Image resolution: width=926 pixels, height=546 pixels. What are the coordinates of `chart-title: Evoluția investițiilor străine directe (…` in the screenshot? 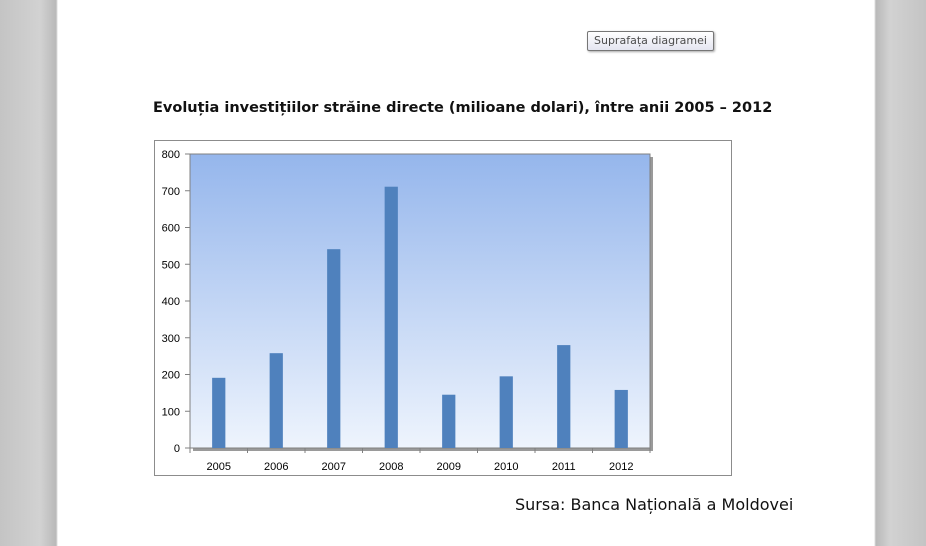 It's located at (463, 108).